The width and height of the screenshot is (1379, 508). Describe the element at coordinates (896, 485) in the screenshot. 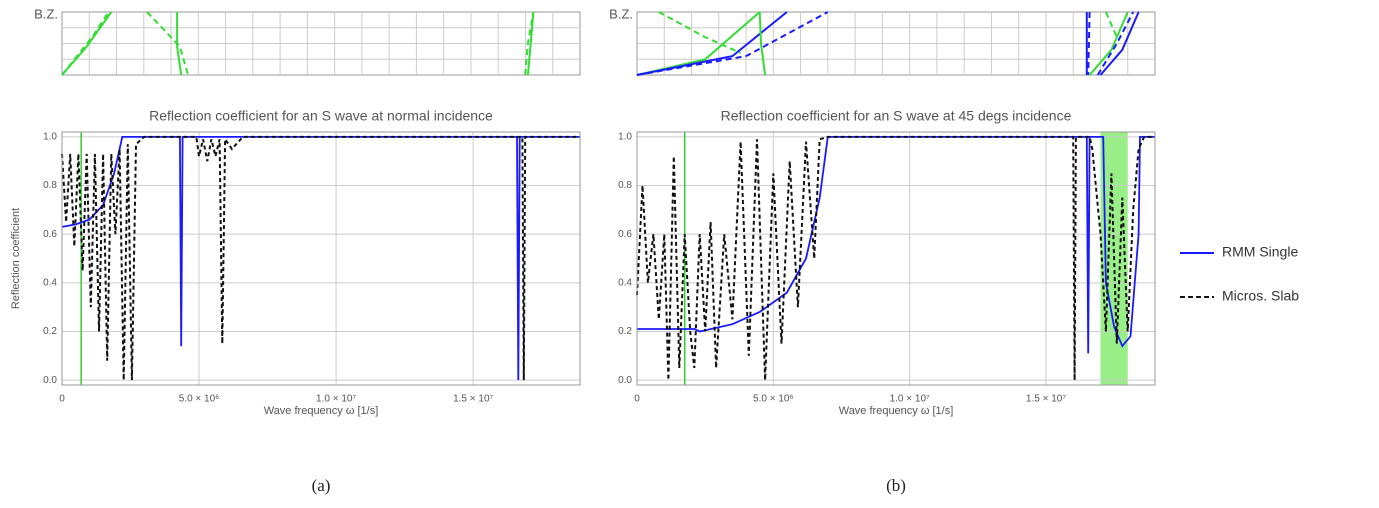

I see `caption: (b)` at that location.